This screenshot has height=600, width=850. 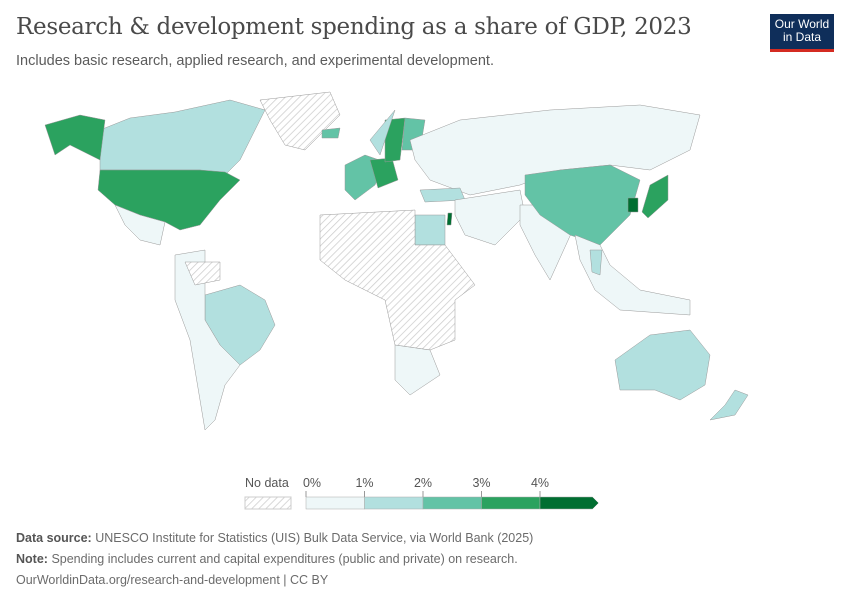 What do you see at coordinates (384, 173) in the screenshot?
I see `country-germany` at bounding box center [384, 173].